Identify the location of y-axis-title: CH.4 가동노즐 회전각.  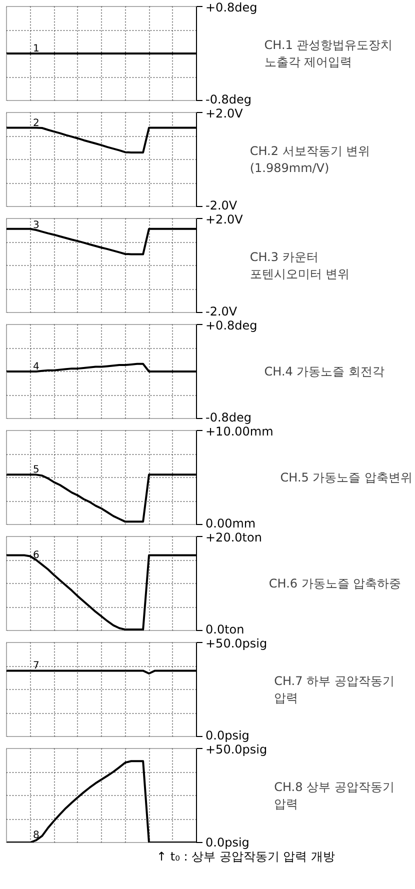
(324, 371).